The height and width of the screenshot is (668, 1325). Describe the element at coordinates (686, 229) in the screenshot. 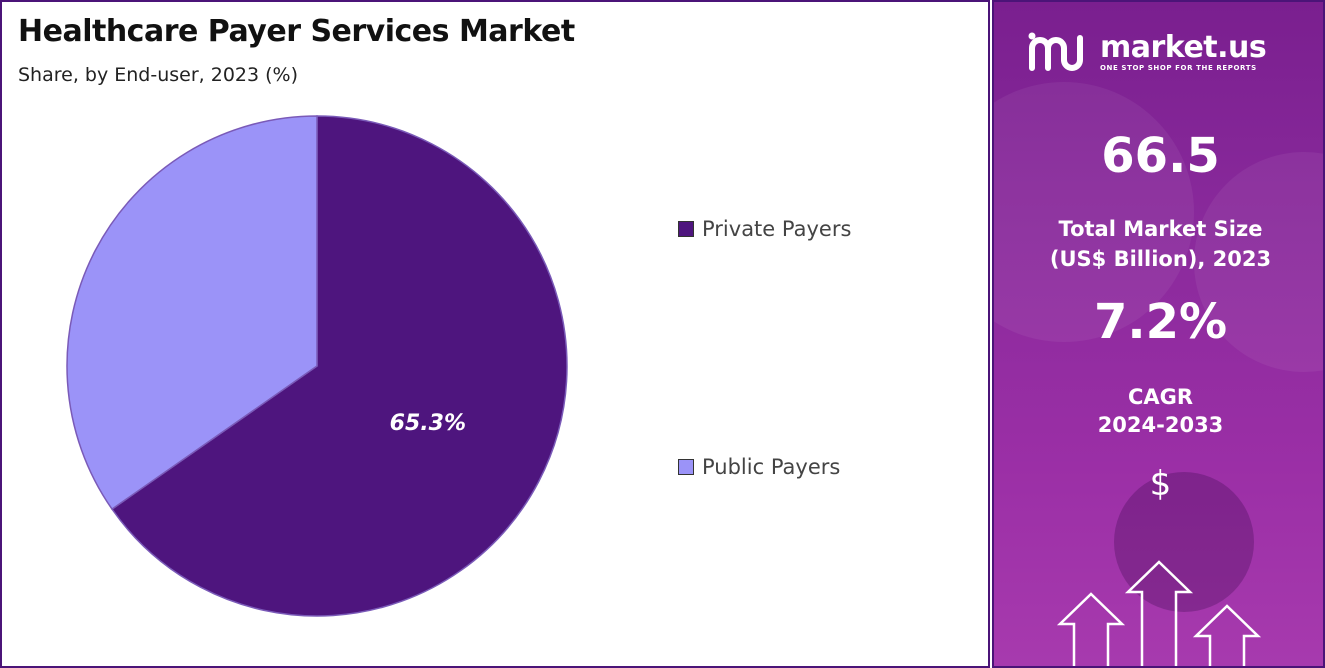

I see `legend-swatch-private-payers` at that location.